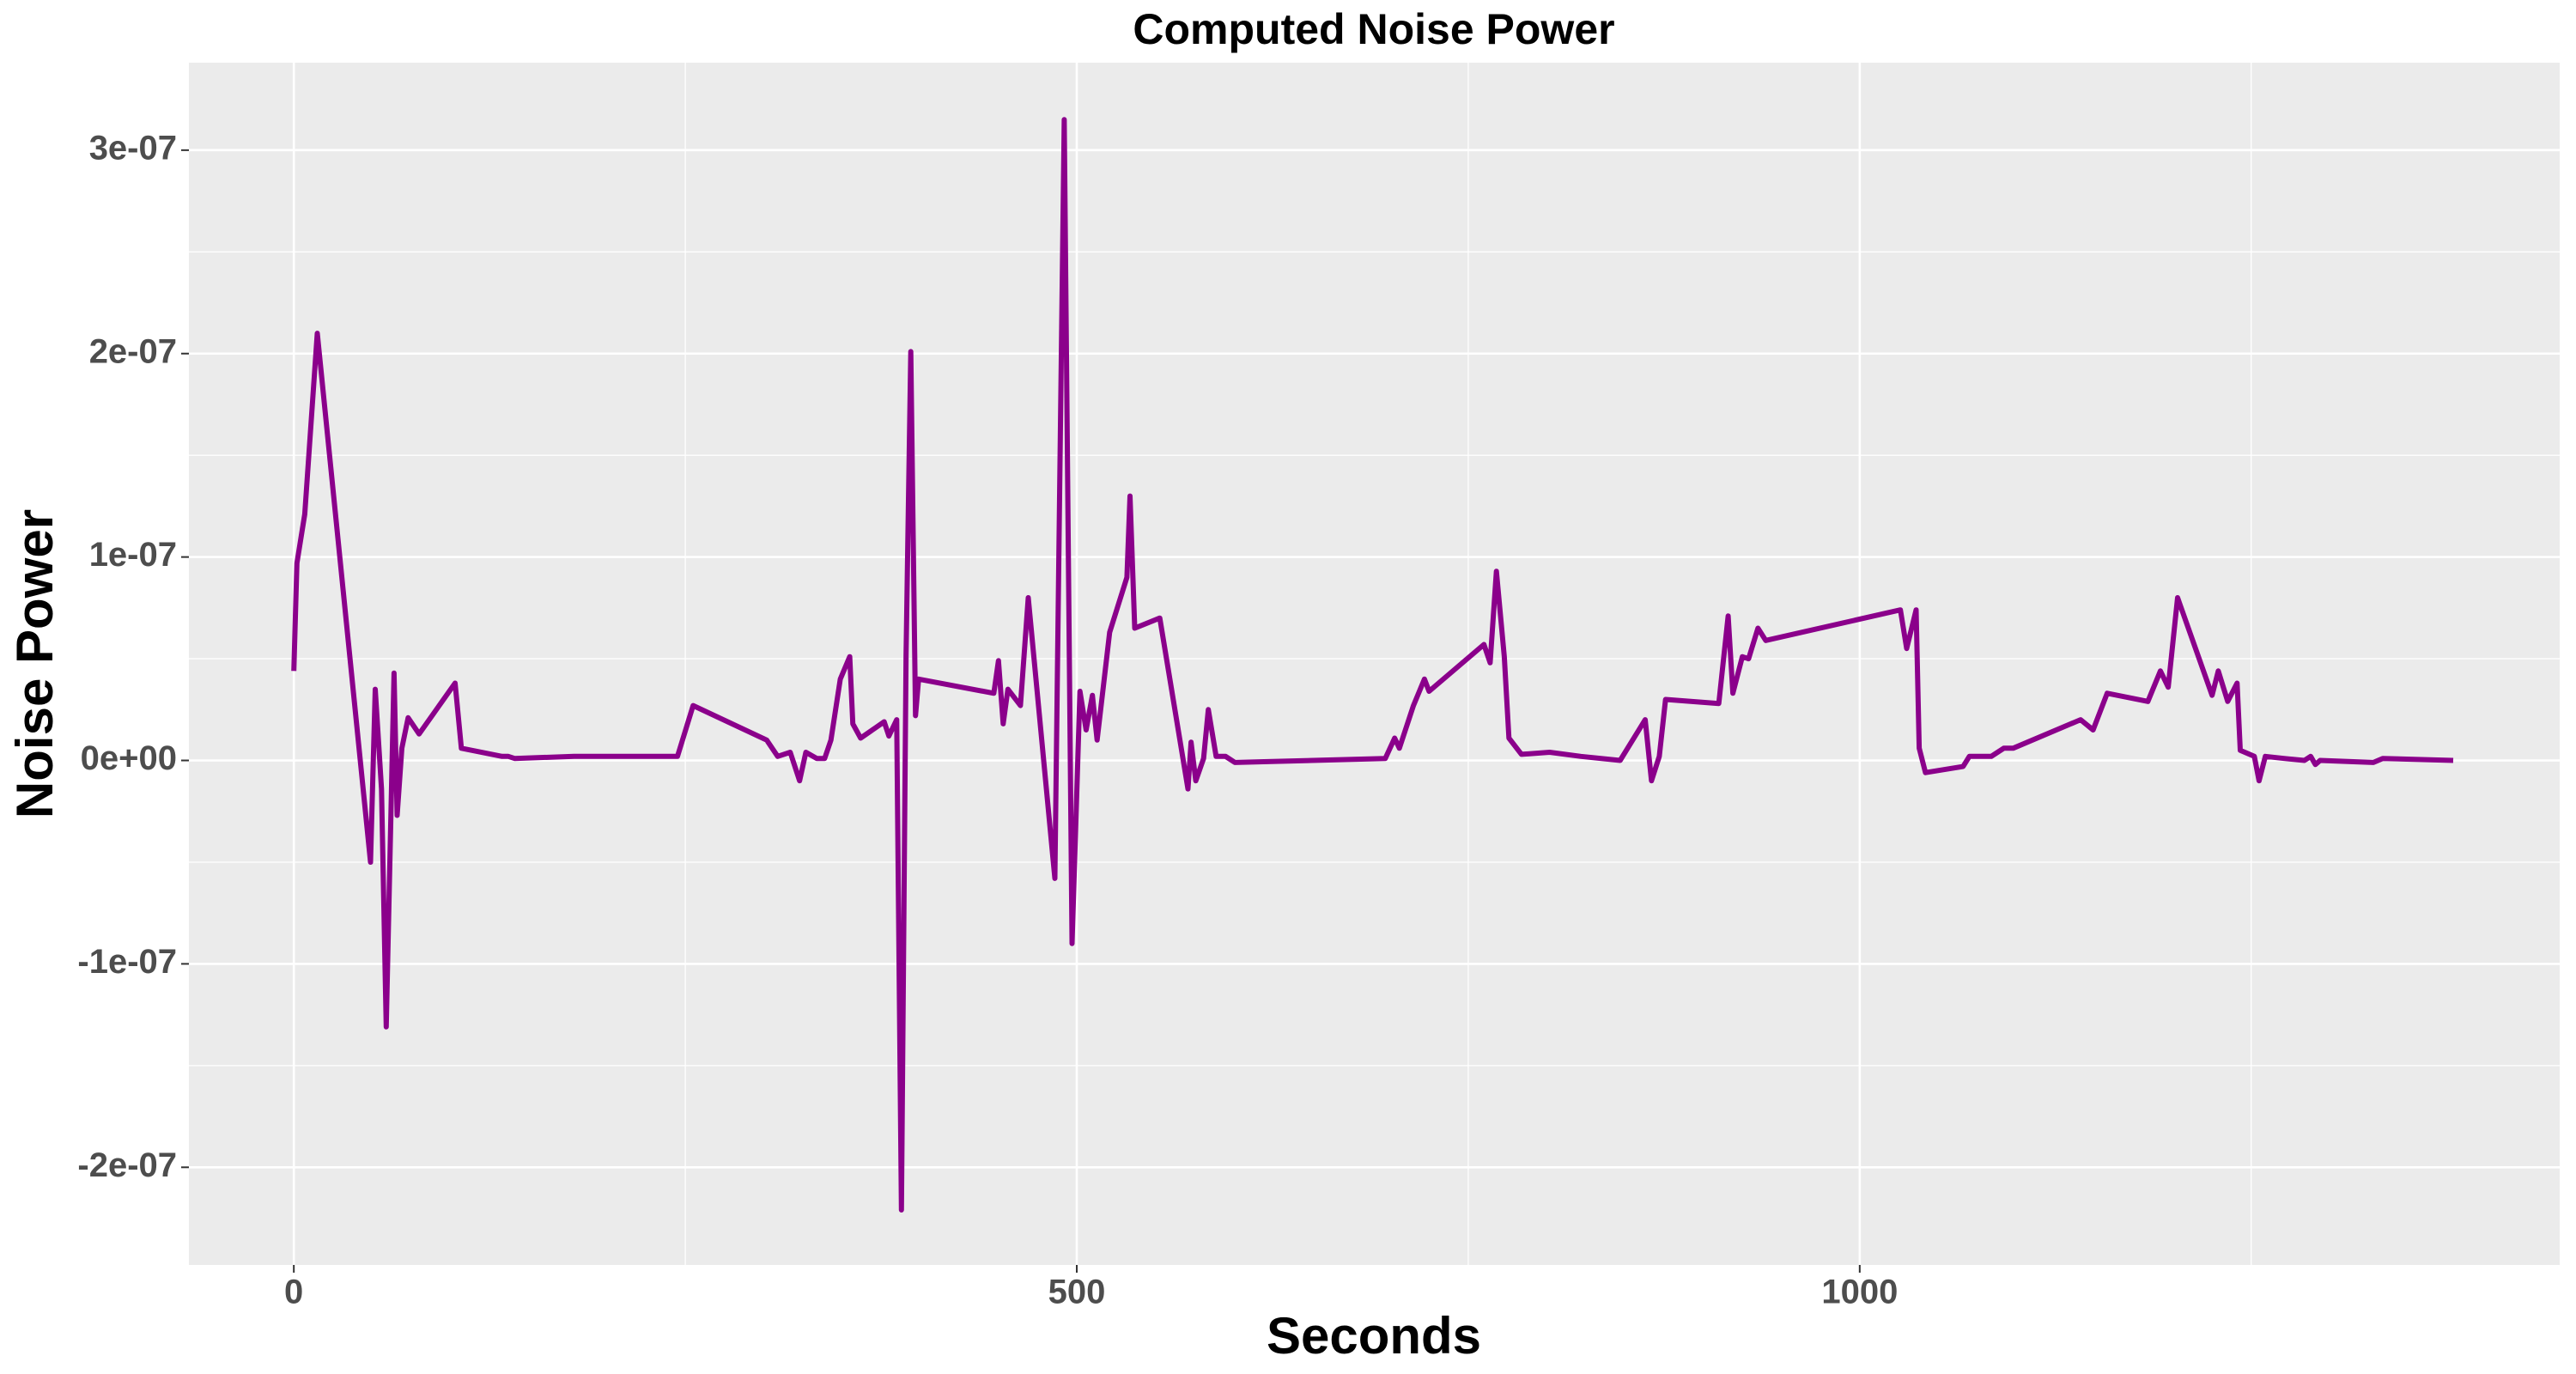 Image resolution: width=2576 pixels, height=1374 pixels. Describe the element at coordinates (293, 1292) in the screenshot. I see `x-tick-label: 0` at that location.